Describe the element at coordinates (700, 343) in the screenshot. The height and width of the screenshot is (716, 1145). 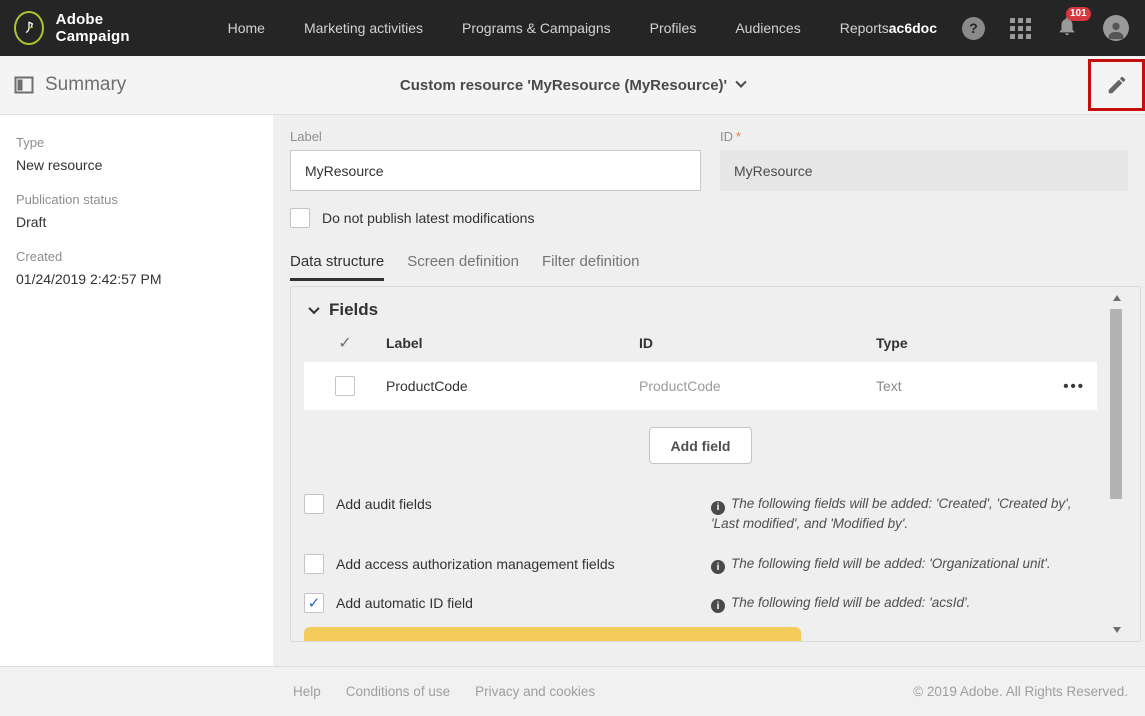
I see `fields-table-header: ✓ Label ID Type` at that location.